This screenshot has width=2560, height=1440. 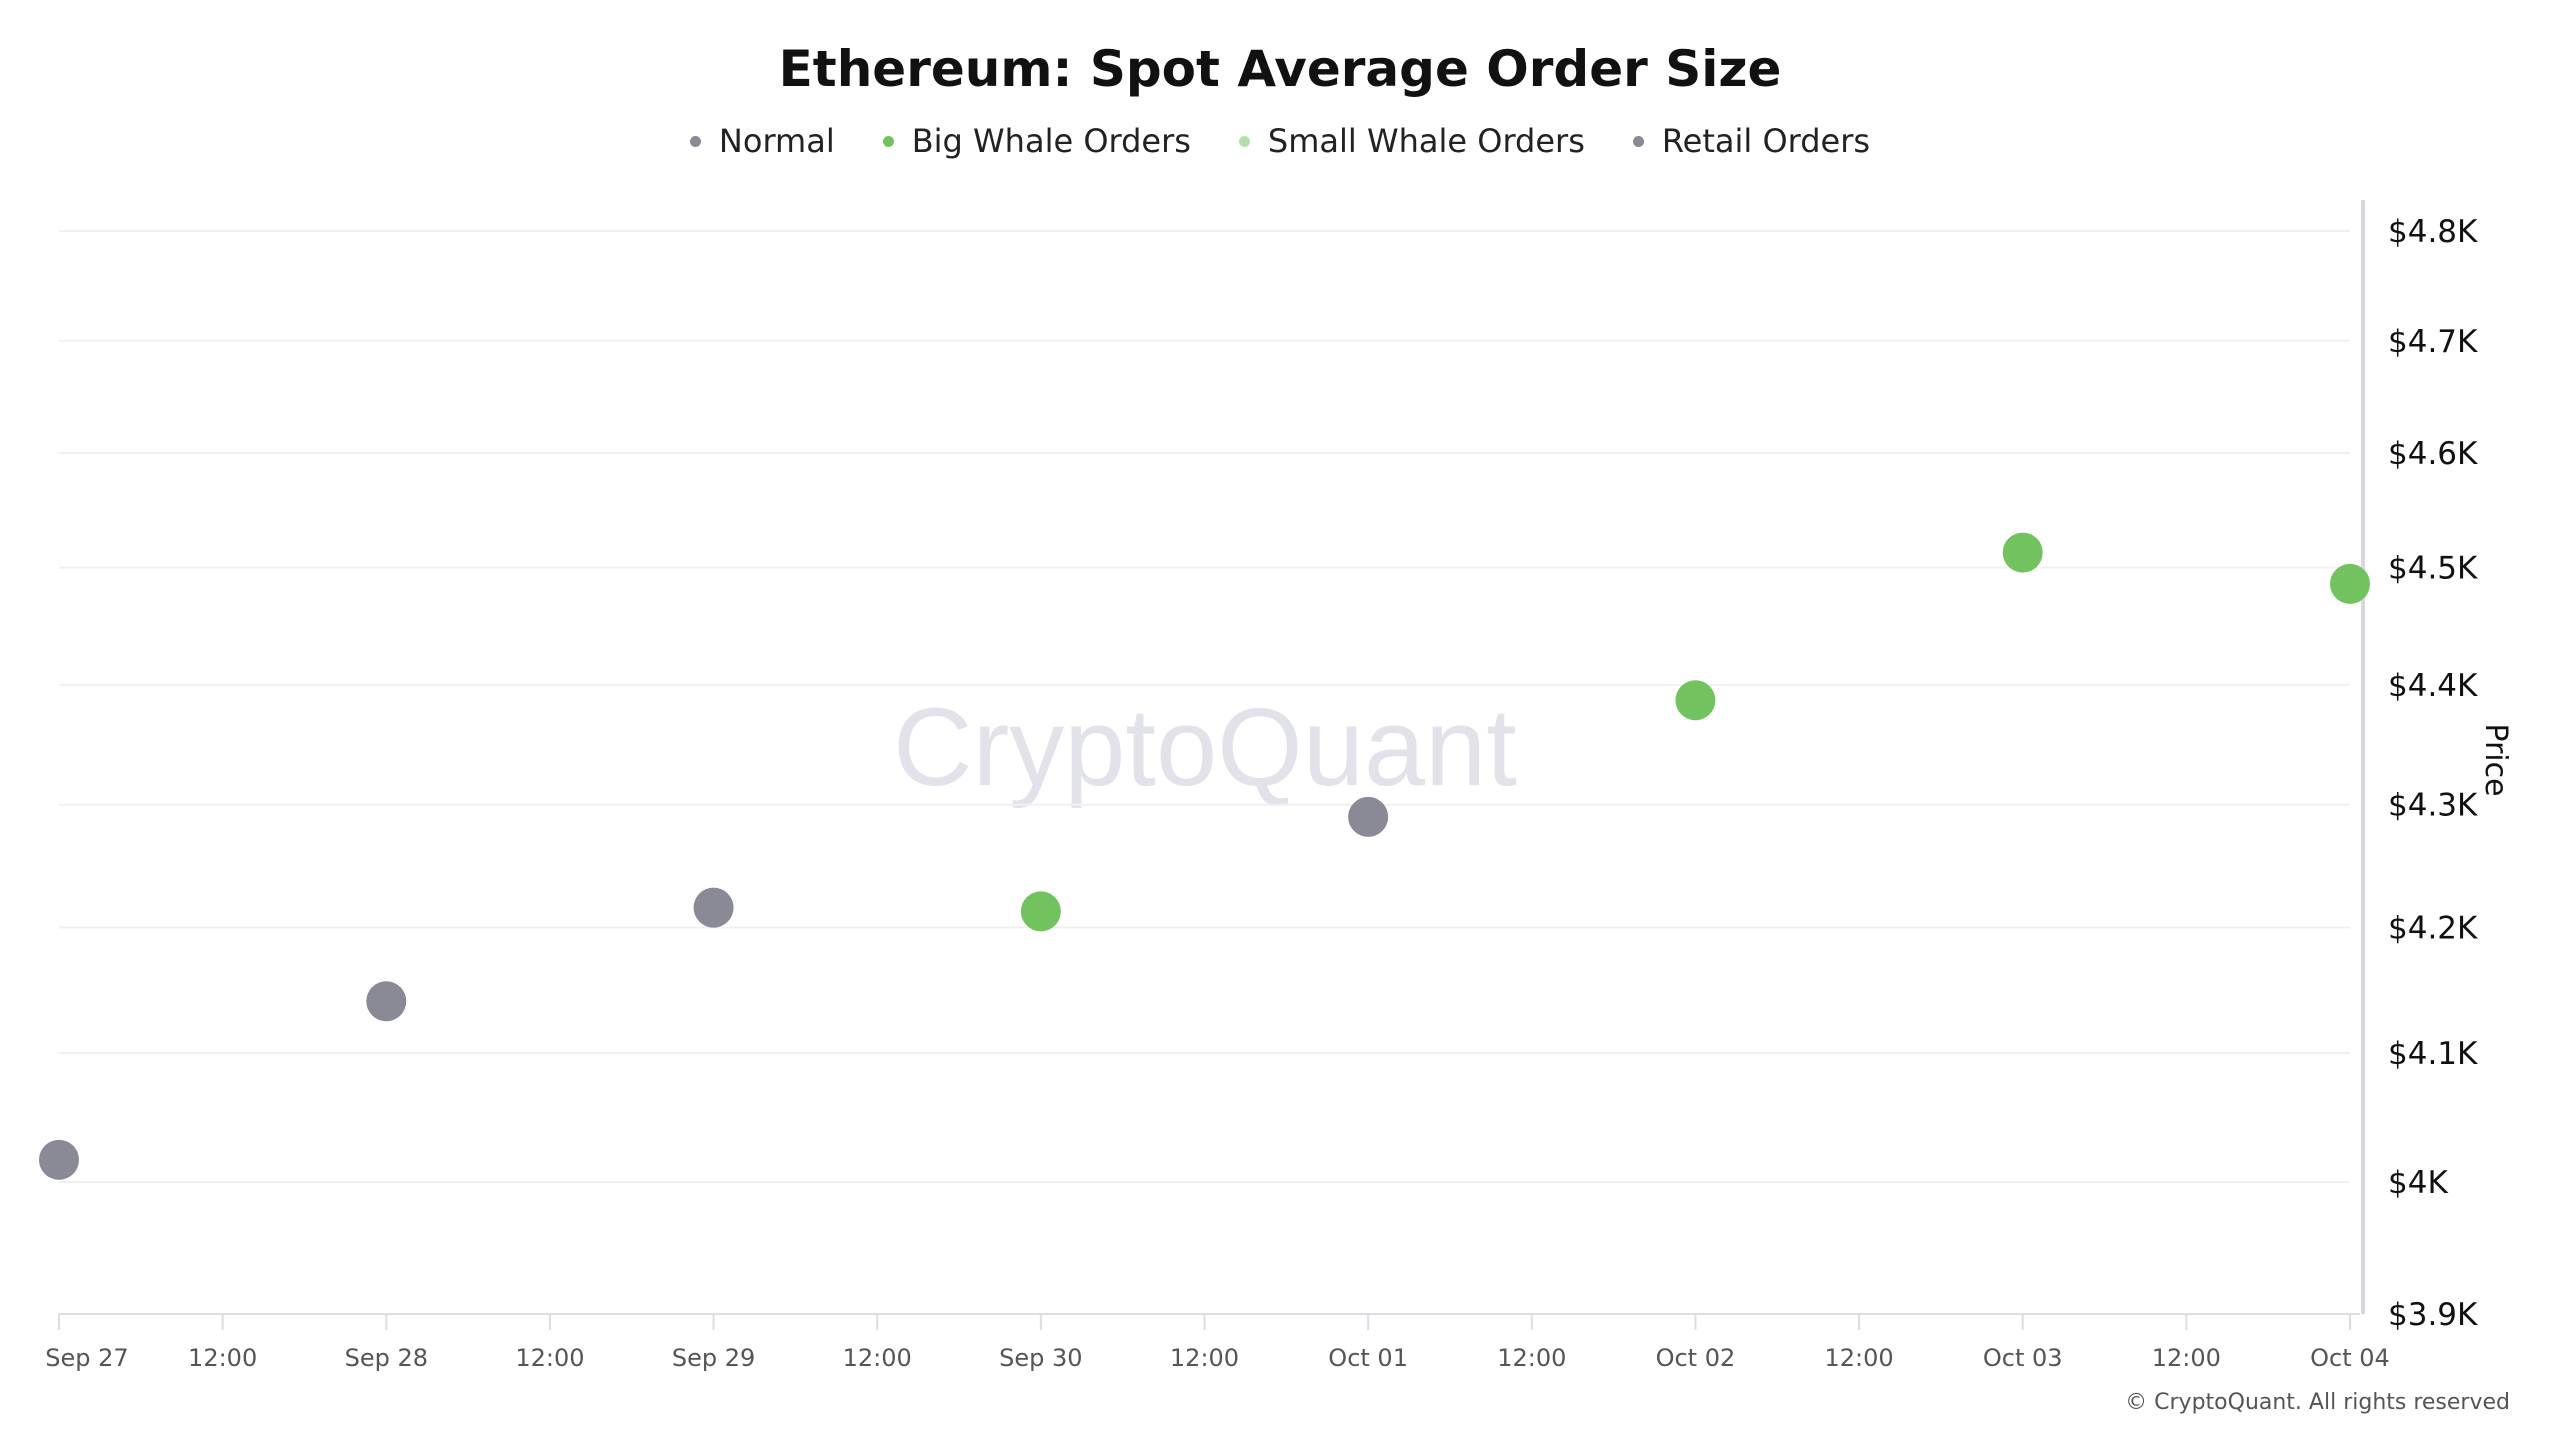 What do you see at coordinates (2495, 759) in the screenshot?
I see `y-axis-label: Price` at bounding box center [2495, 759].